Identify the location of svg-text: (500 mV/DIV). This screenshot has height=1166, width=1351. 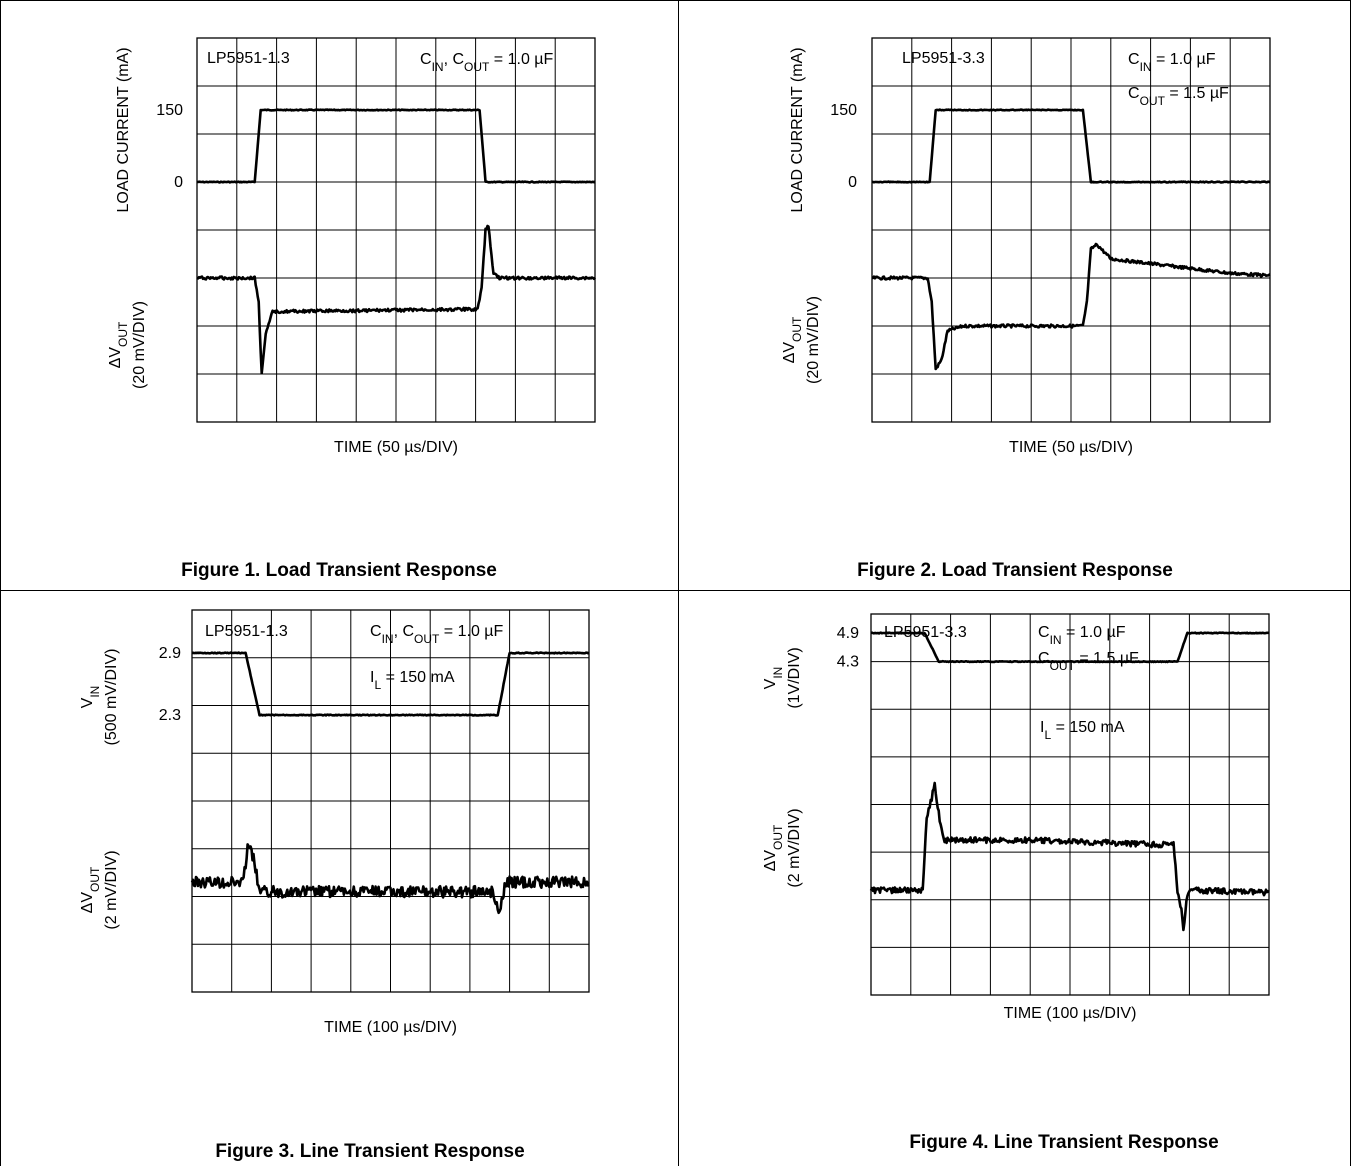
(111, 697).